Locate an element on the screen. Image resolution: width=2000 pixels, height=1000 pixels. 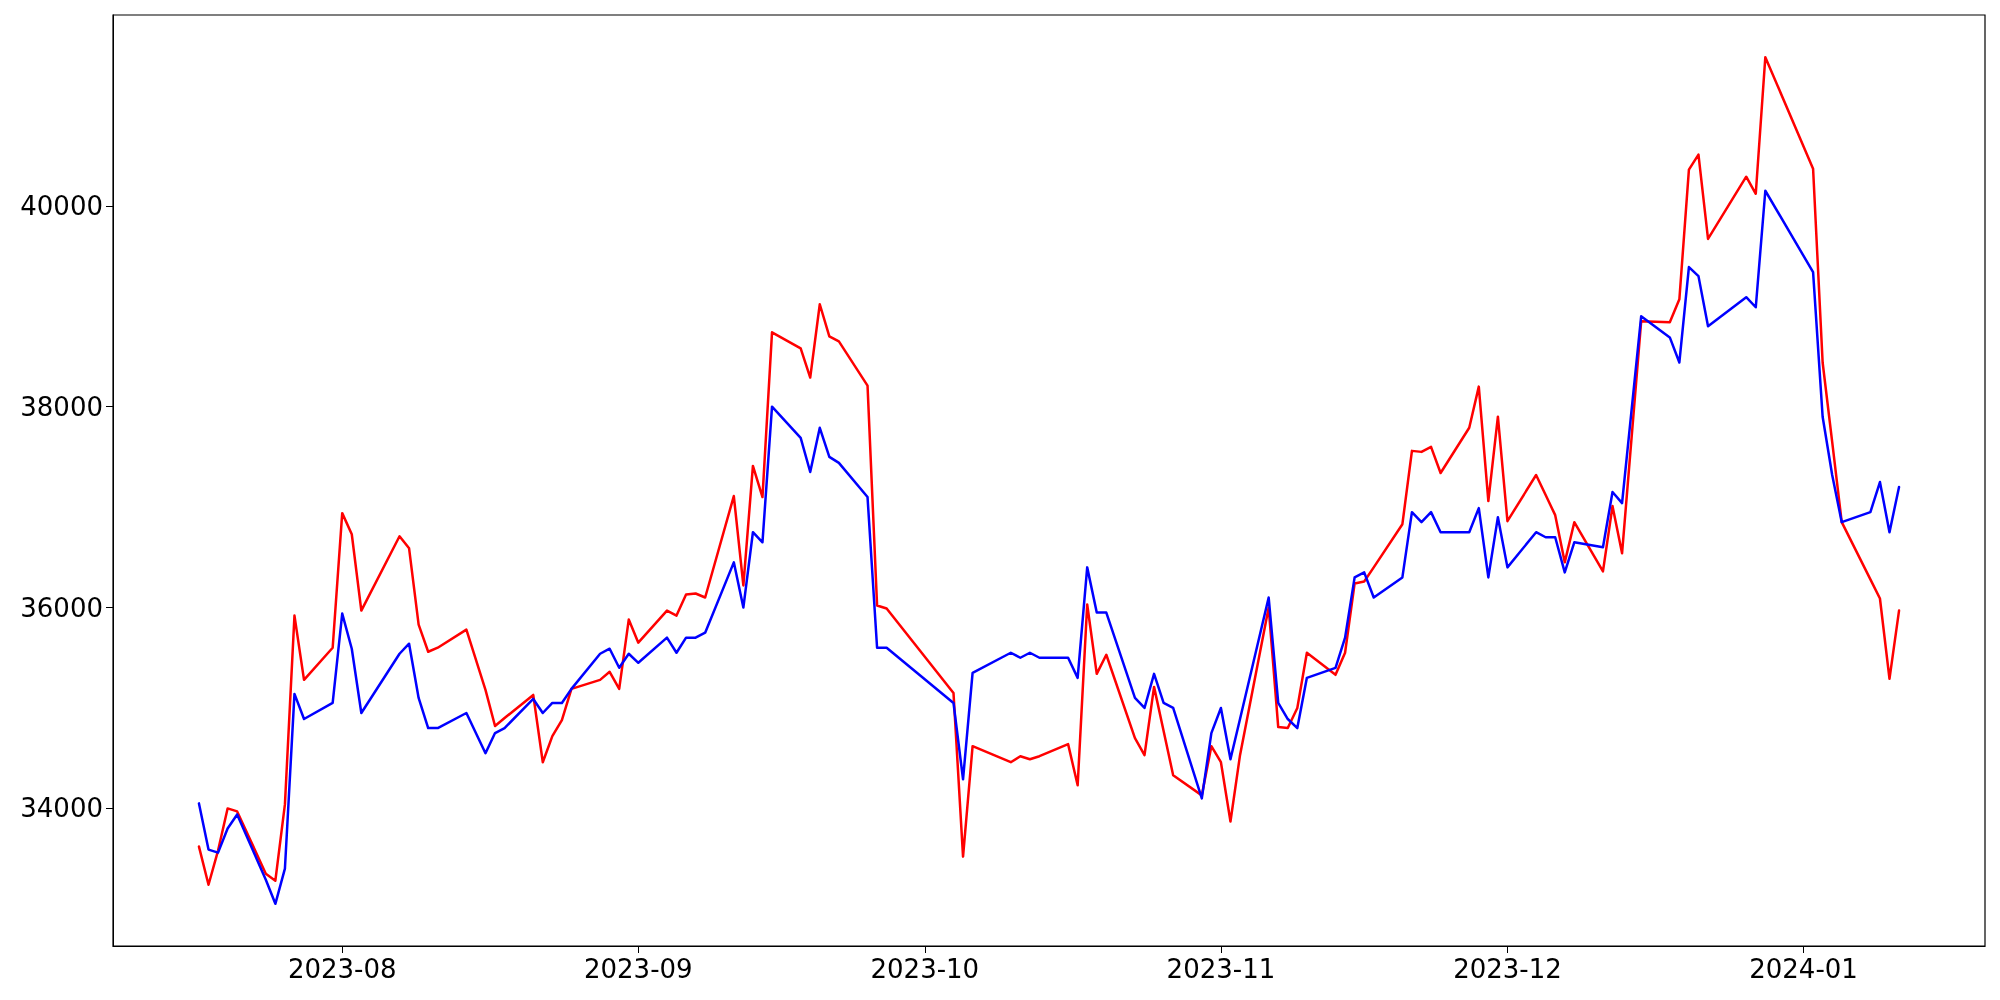
x-tick-label: 2024-01 is located at coordinates (1803, 969).